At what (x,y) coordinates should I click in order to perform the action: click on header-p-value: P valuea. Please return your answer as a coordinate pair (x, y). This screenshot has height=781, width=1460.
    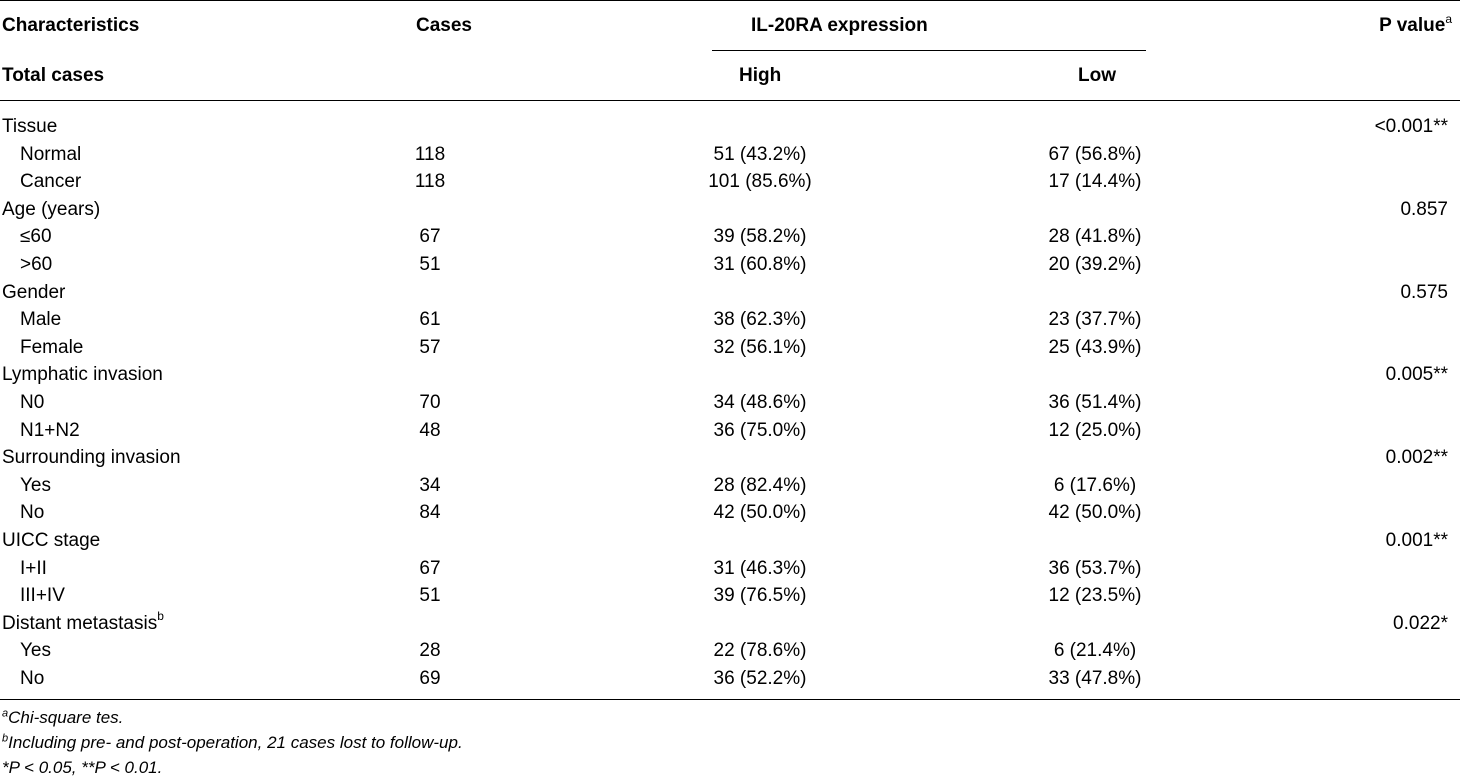
    Looking at the image, I should click on (1415, 25).